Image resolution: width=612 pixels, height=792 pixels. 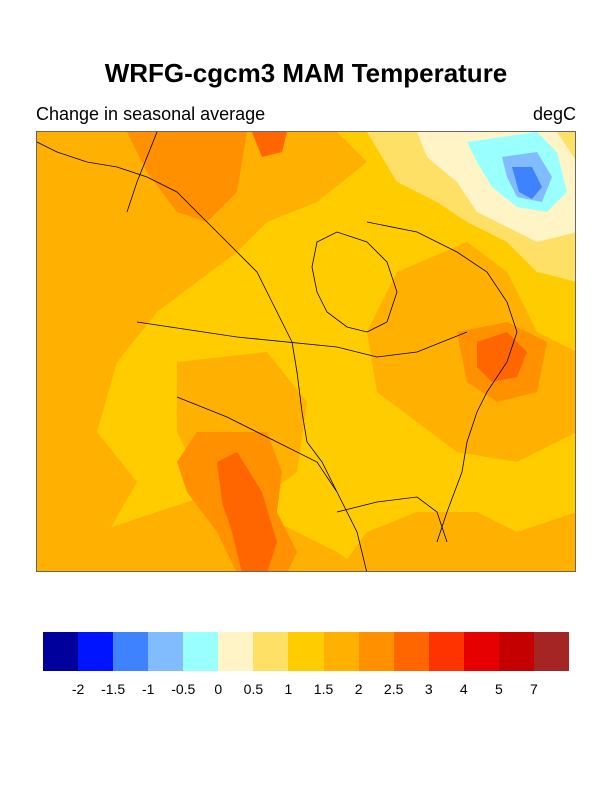 I want to click on colorbar-label: 1.5, so click(x=323, y=689).